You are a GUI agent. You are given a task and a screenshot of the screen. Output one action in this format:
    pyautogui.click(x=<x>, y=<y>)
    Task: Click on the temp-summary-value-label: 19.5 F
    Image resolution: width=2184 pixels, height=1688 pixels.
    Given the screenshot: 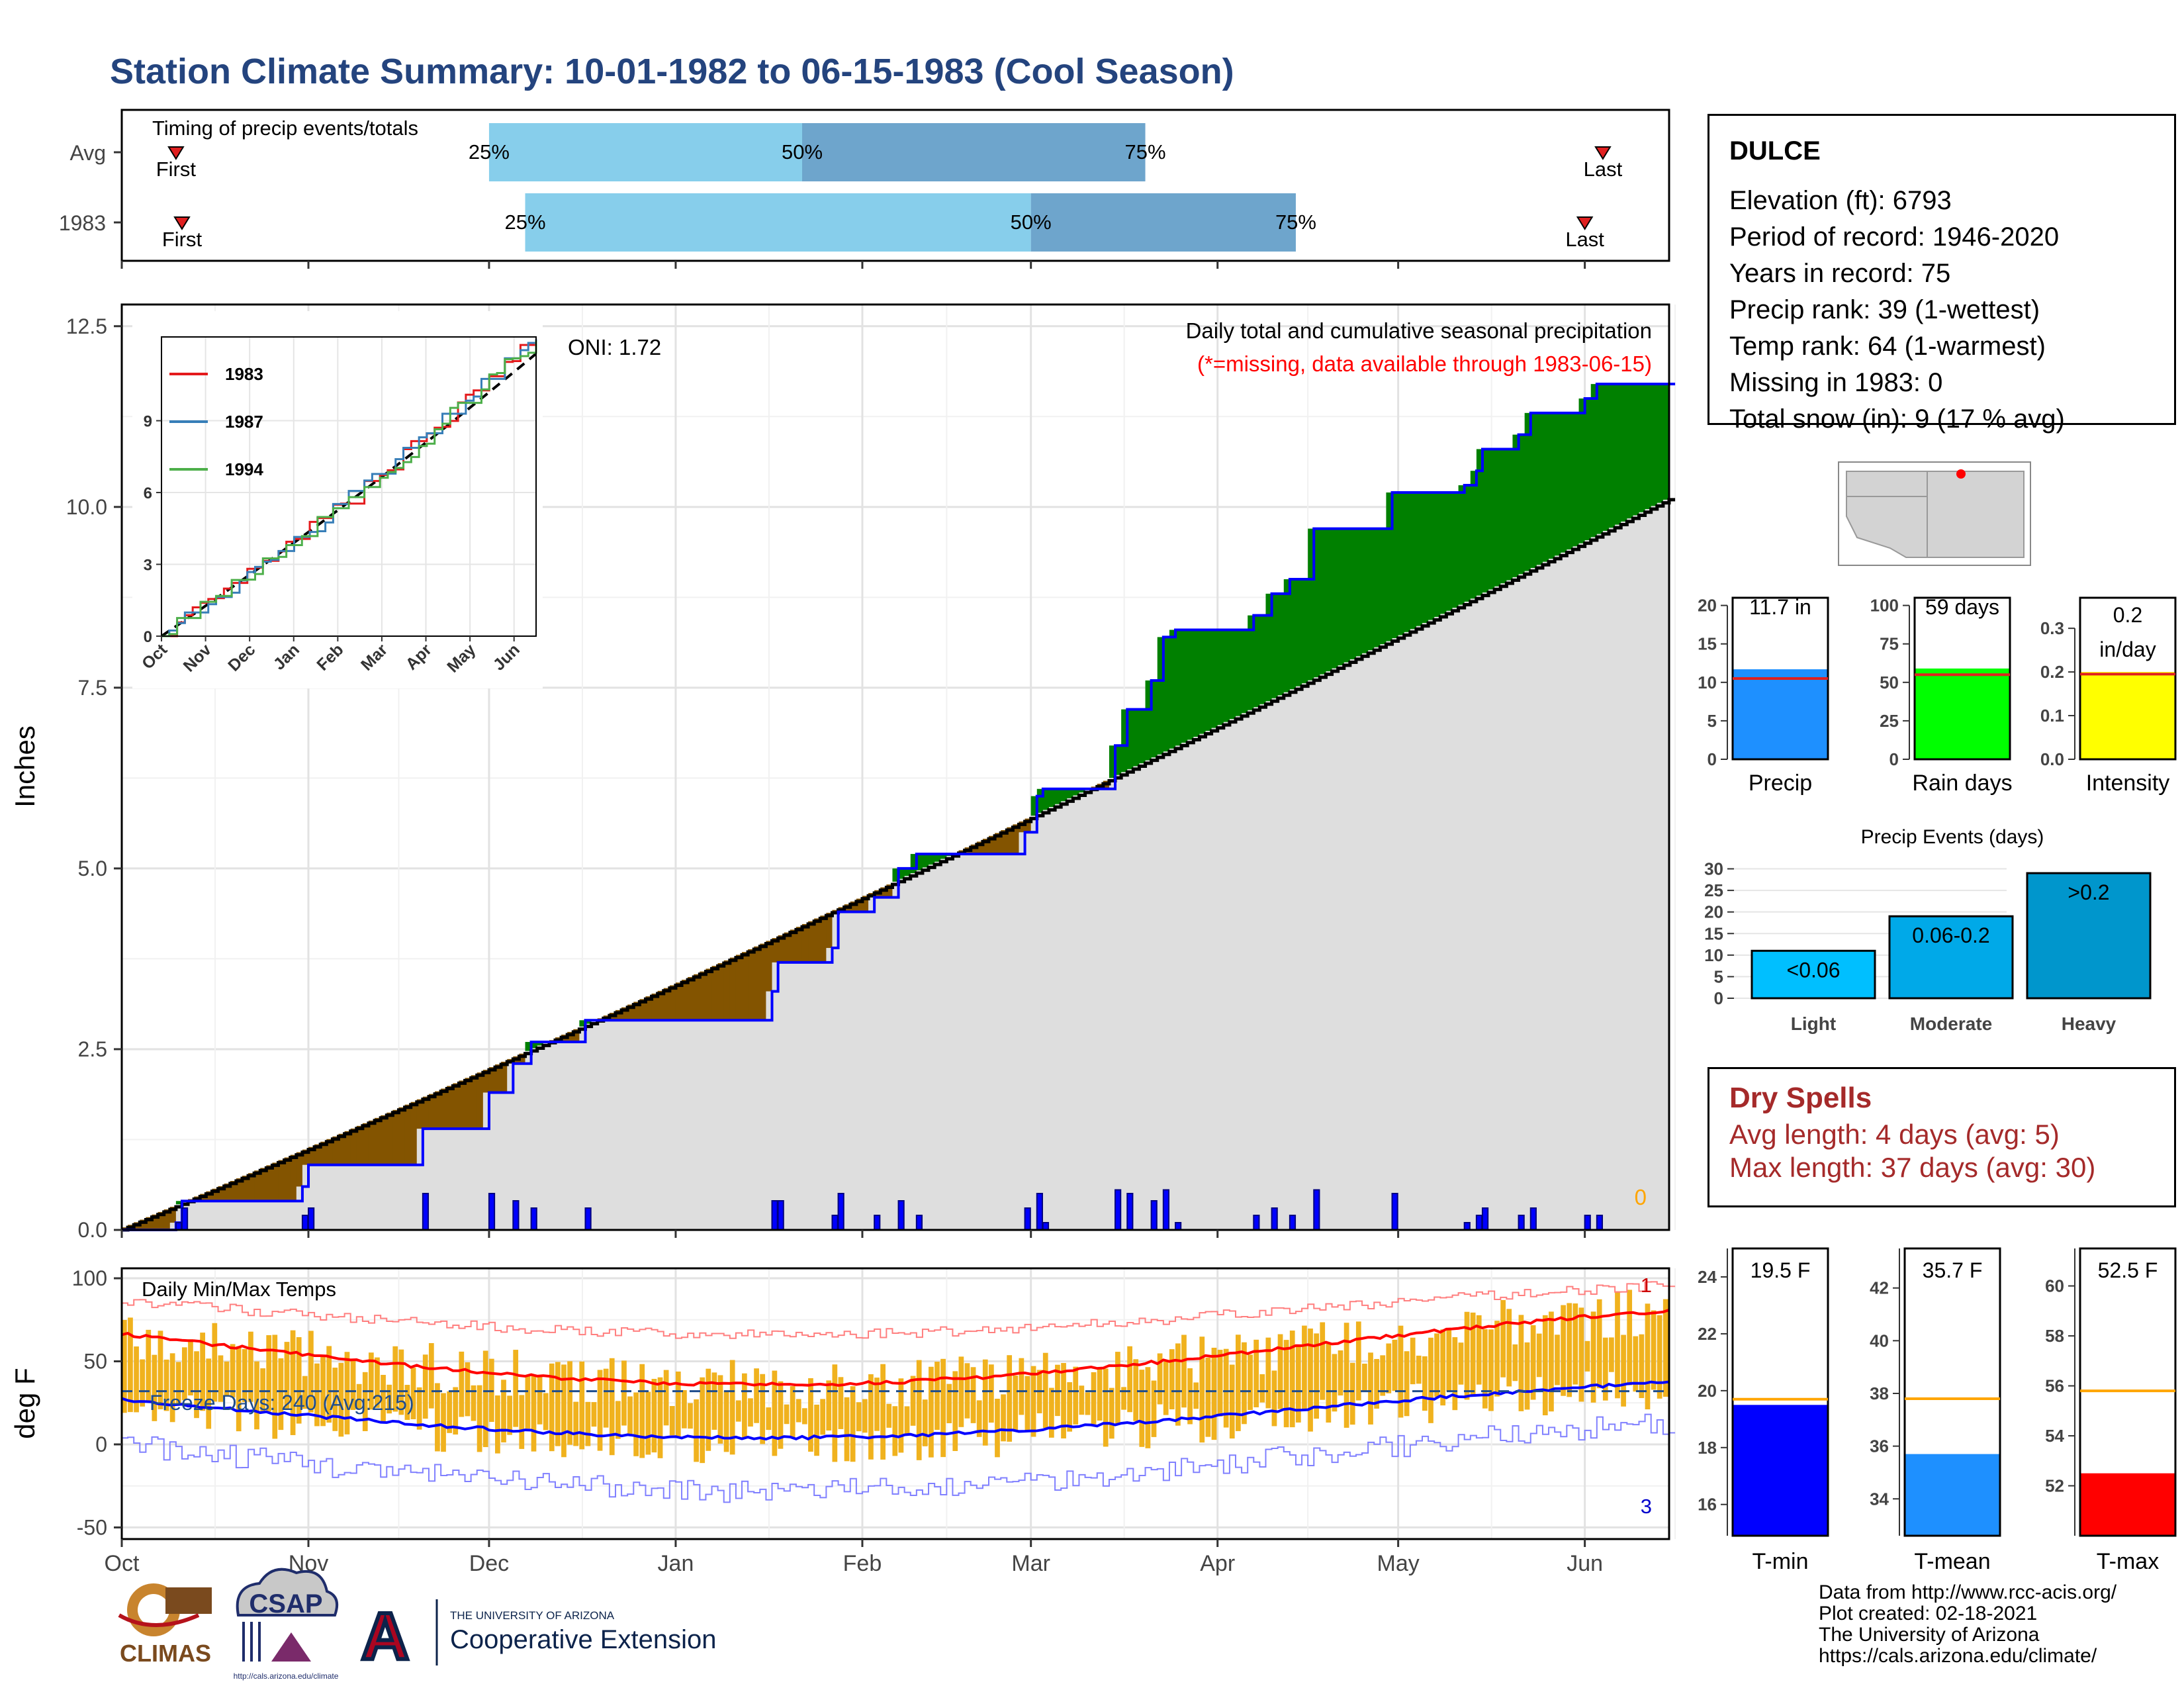 What is the action you would take?
    pyautogui.click(x=1781, y=1270)
    